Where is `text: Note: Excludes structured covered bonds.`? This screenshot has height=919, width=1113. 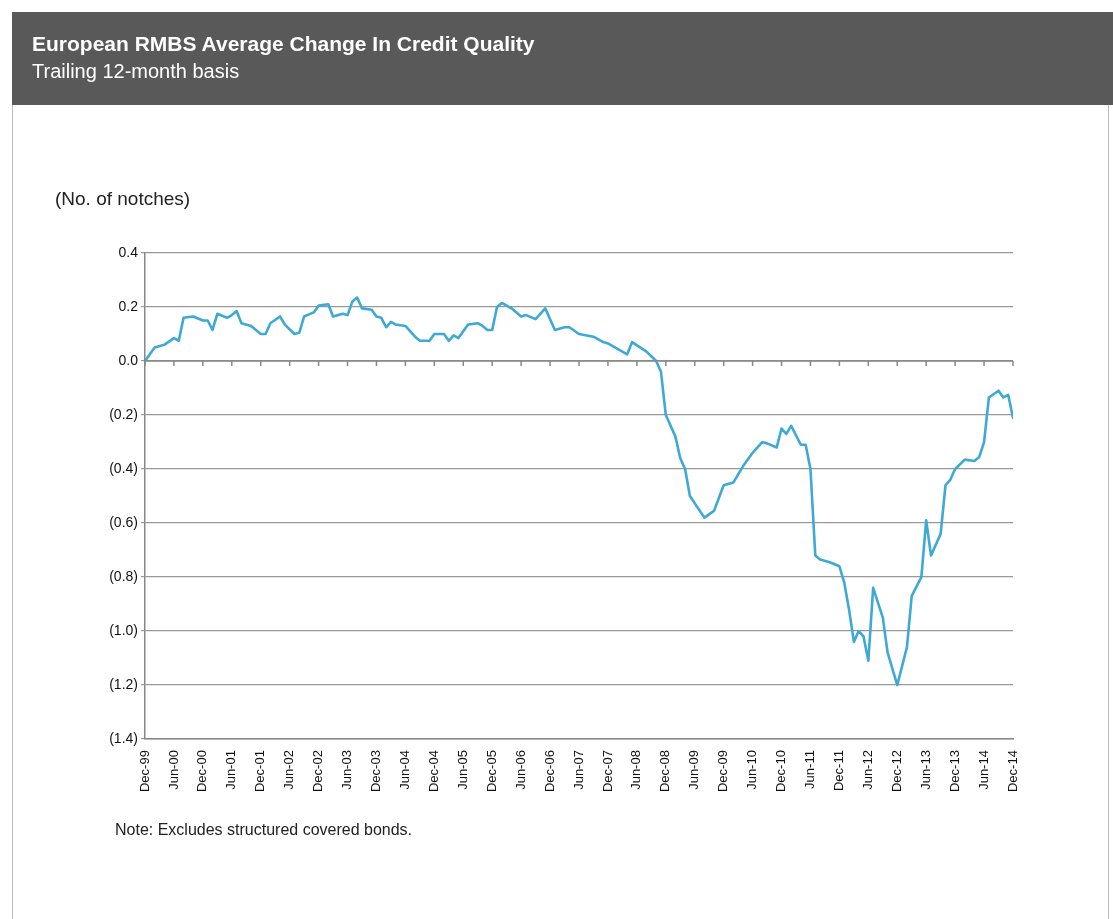 text: Note: Excludes structured covered bonds. is located at coordinates (264, 830).